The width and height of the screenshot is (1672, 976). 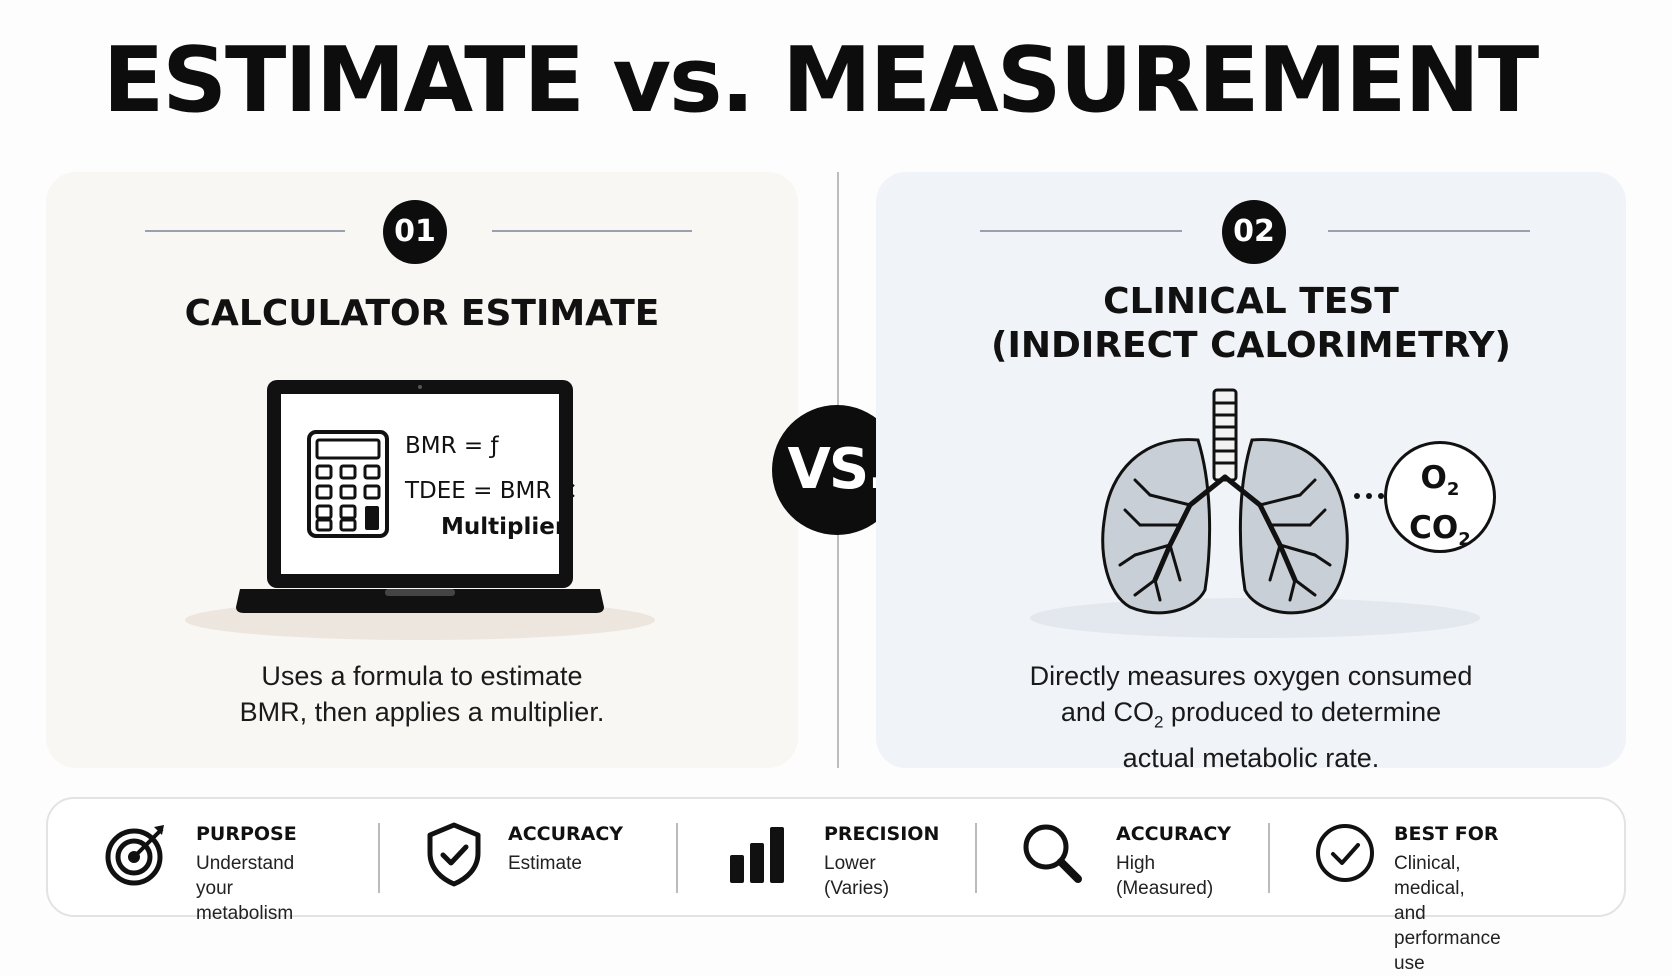 What do you see at coordinates (545, 863) in the screenshot?
I see `metric-value: Estimate` at bounding box center [545, 863].